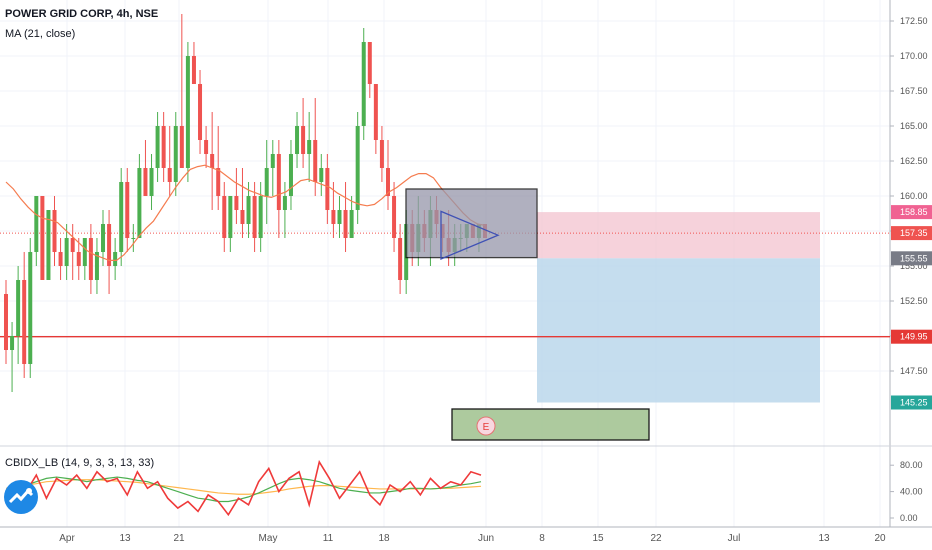 The width and height of the screenshot is (932, 550). Describe the element at coordinates (911, 465) in the screenshot. I see `osc-tick-label: 80.00` at that location.